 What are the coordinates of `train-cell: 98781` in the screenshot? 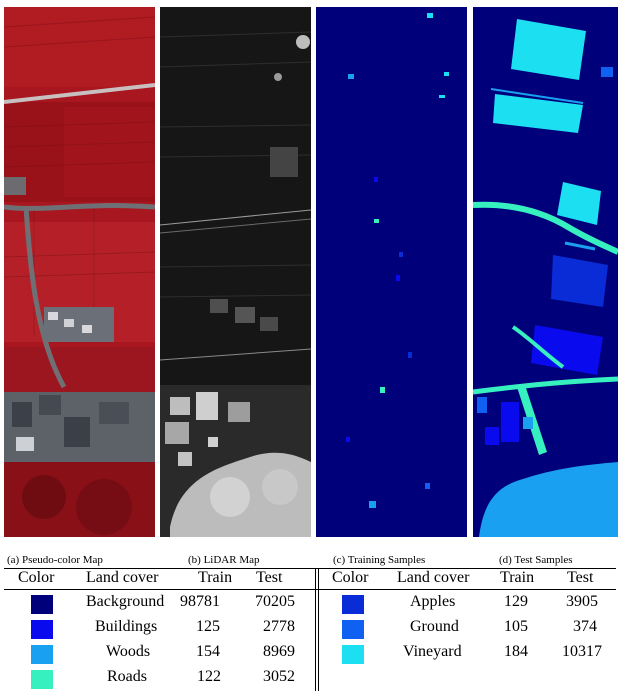 It's located at (200, 601).